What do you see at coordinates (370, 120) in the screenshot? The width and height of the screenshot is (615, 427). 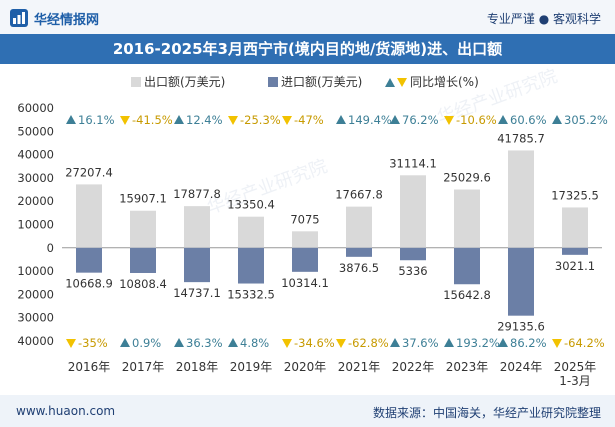 I see `export-growth-label: 149.4%` at bounding box center [370, 120].